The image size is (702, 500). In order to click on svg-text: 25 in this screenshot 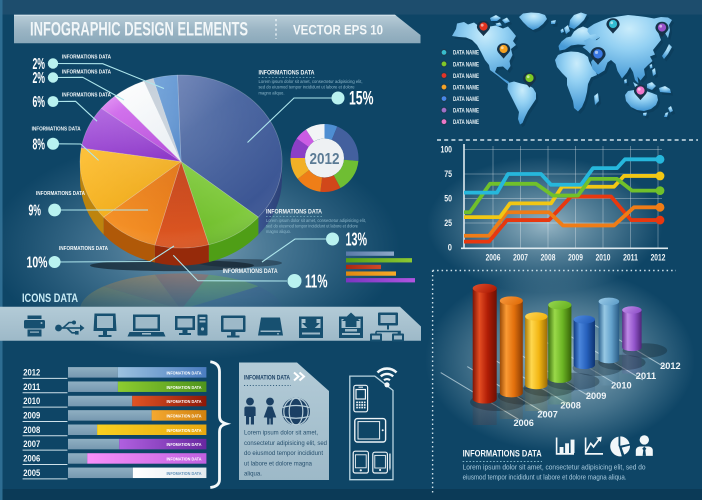, I will do `click(448, 223)`.